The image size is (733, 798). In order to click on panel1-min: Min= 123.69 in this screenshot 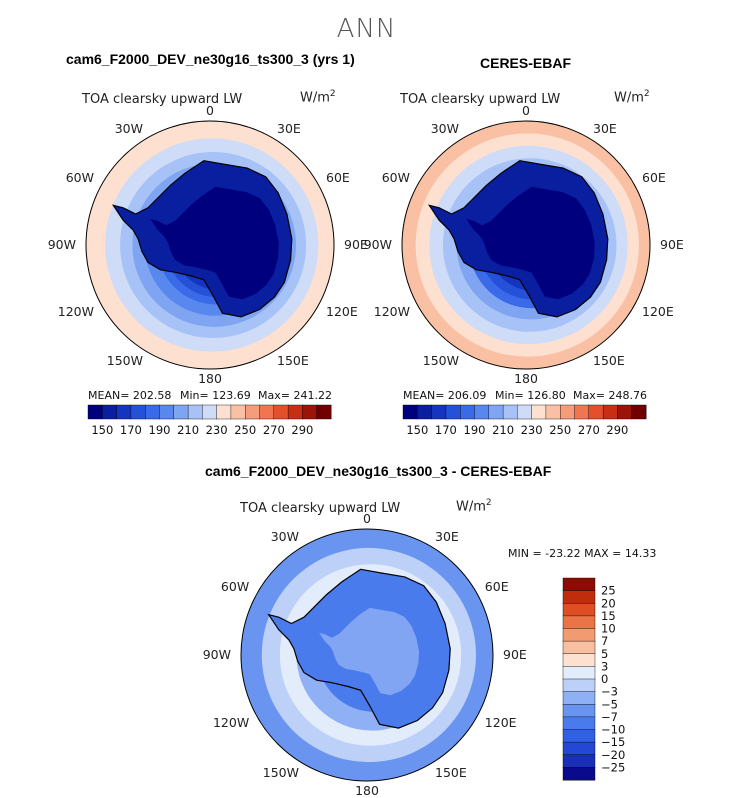, I will do `click(215, 395)`.